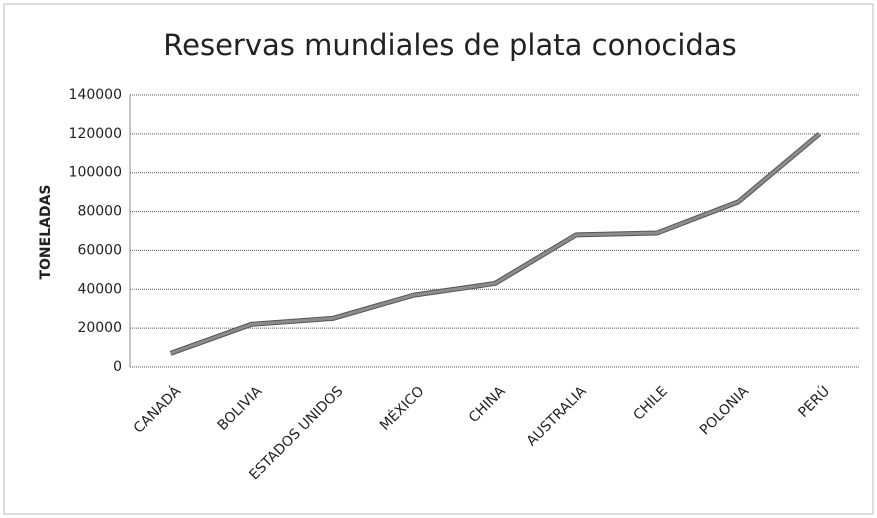  What do you see at coordinates (95, 134) in the screenshot?
I see `y-tick-label: 120000` at bounding box center [95, 134].